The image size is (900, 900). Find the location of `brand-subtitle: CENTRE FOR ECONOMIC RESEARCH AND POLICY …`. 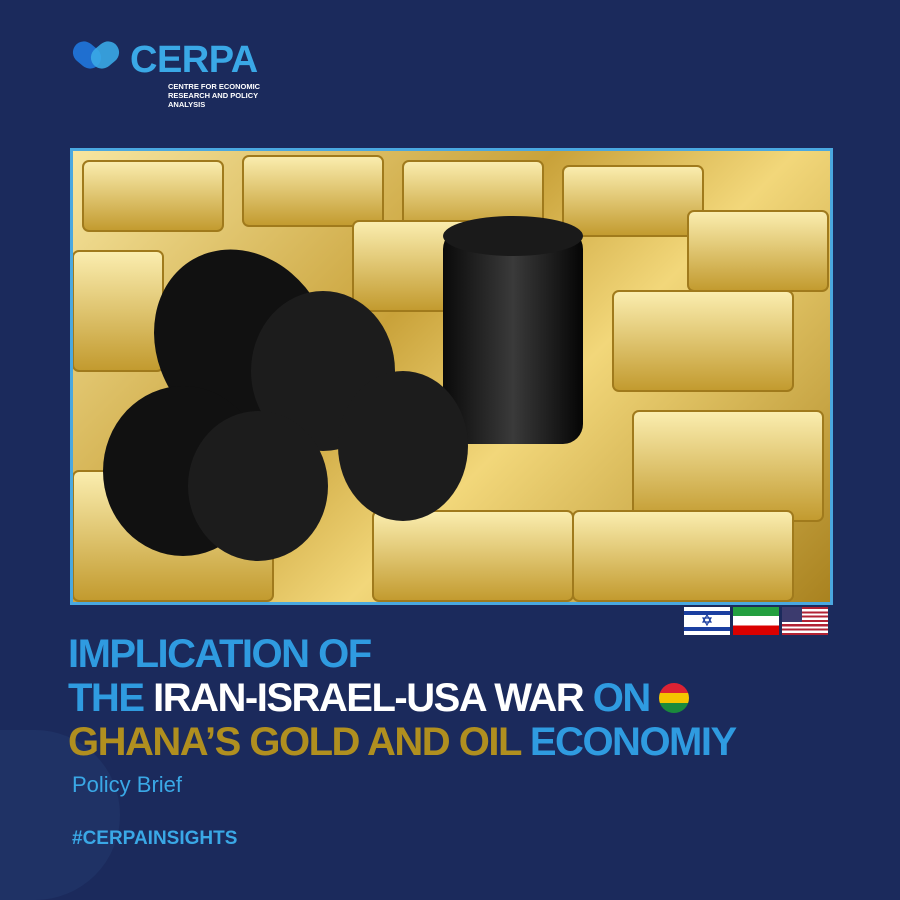

brand-subtitle: CENTRE FOR ECONOMIC RESEARCH AND POLICY … is located at coordinates (214, 95).